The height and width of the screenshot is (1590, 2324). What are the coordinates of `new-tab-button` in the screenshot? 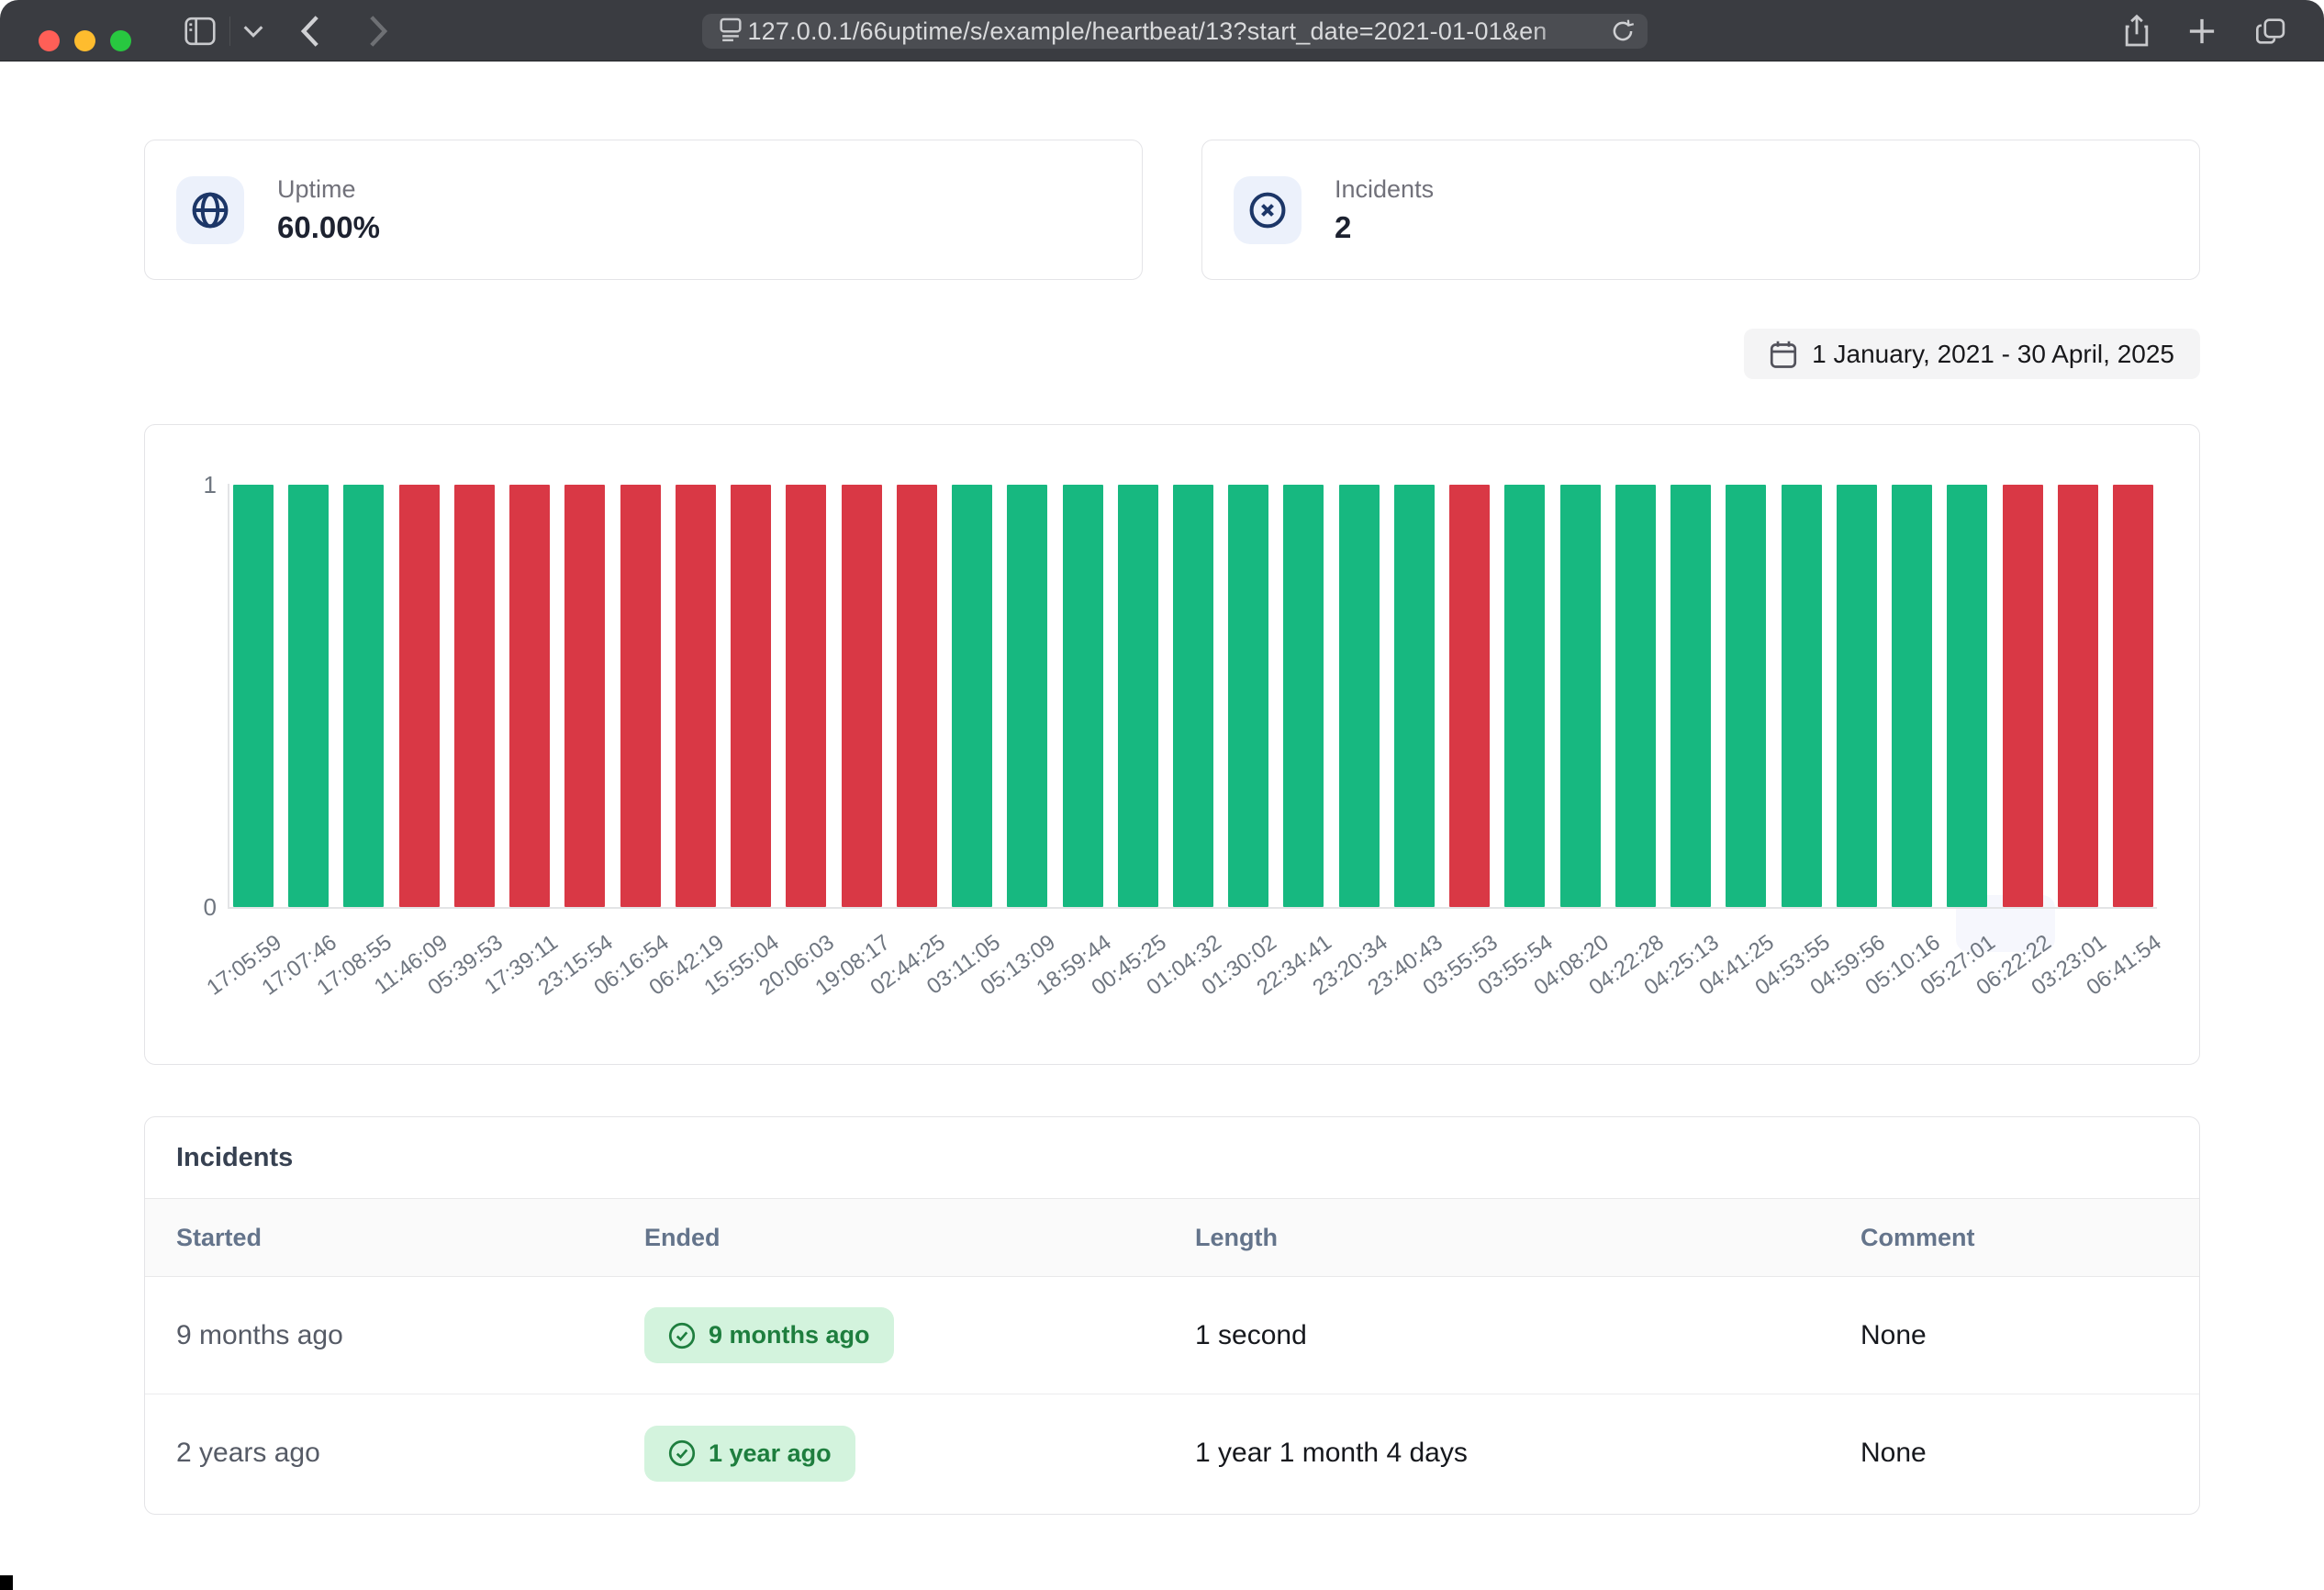 It's located at (2202, 31).